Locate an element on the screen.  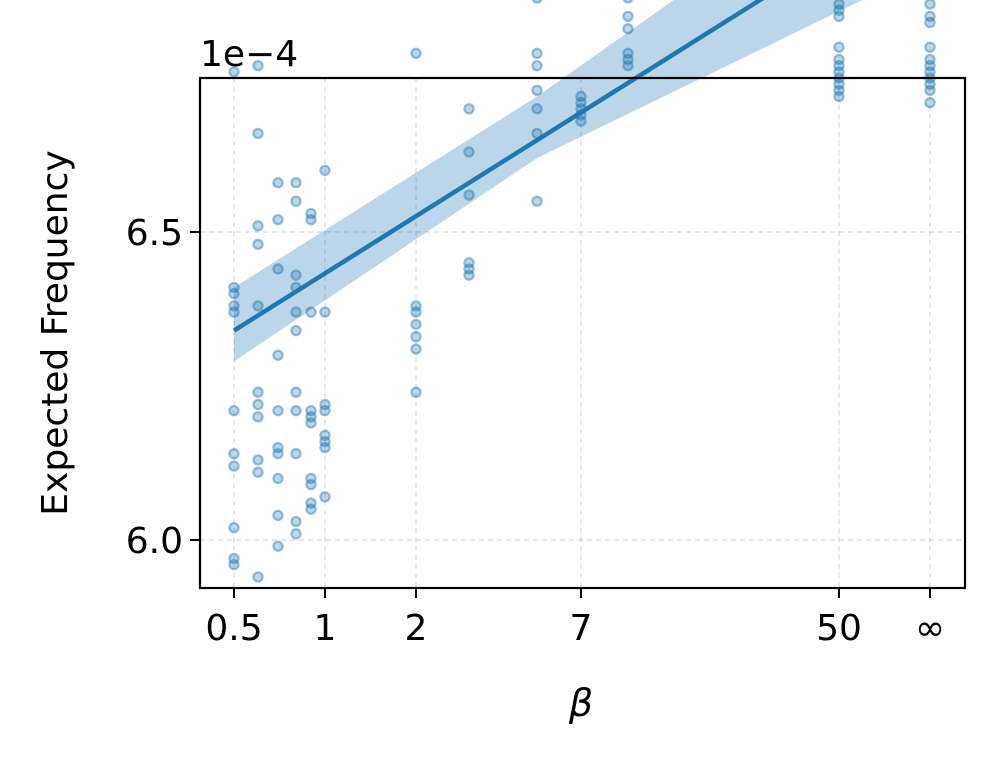
x-axis: 0.5 1 2 7 50 ∞ is located at coordinates (575, 618).